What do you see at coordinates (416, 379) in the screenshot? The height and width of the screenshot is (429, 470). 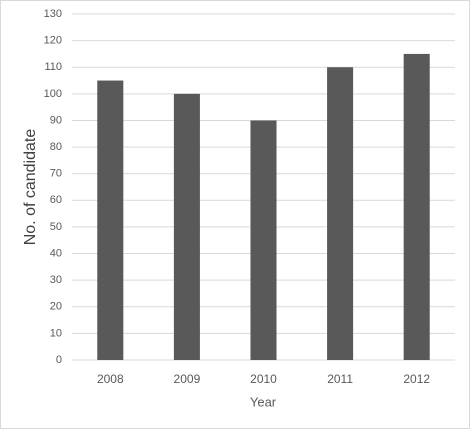 I see `x-tick-label: 2012` at bounding box center [416, 379].